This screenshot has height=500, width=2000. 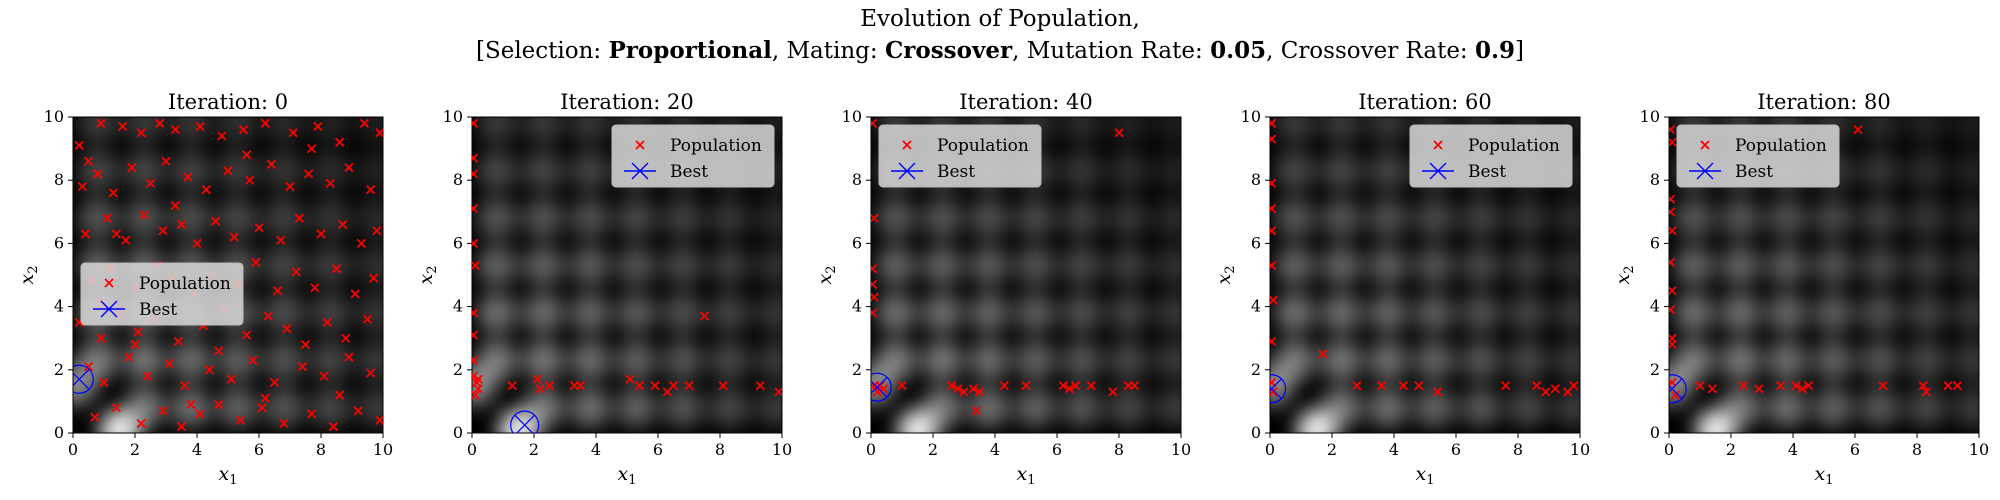 I want to click on figure-title-line-1: Evolution of Population,, so click(x=1000, y=19).